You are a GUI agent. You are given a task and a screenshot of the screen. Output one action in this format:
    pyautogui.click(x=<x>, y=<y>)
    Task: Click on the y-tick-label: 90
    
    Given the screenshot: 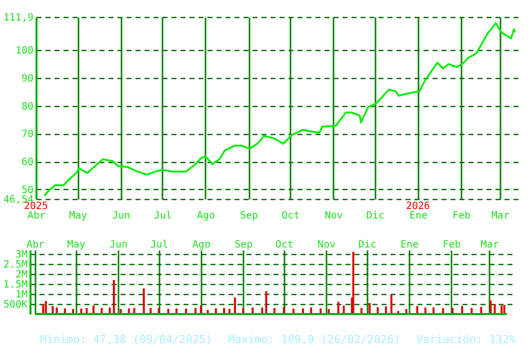 What is the action you would take?
    pyautogui.click(x=27, y=78)
    